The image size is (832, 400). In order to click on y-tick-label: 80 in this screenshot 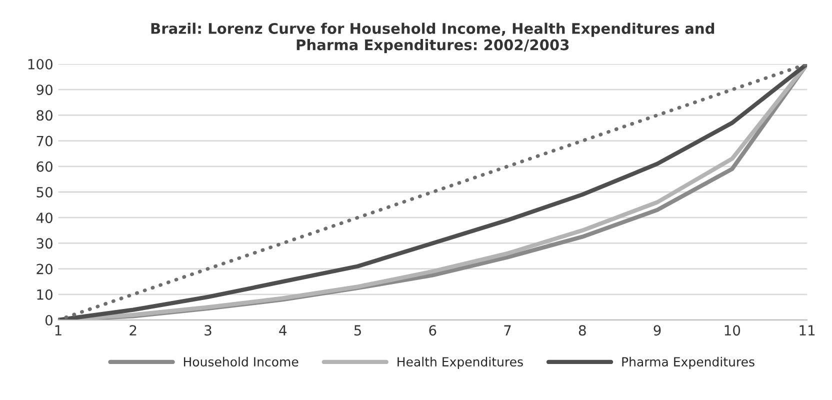, I will do `click(44, 115)`.